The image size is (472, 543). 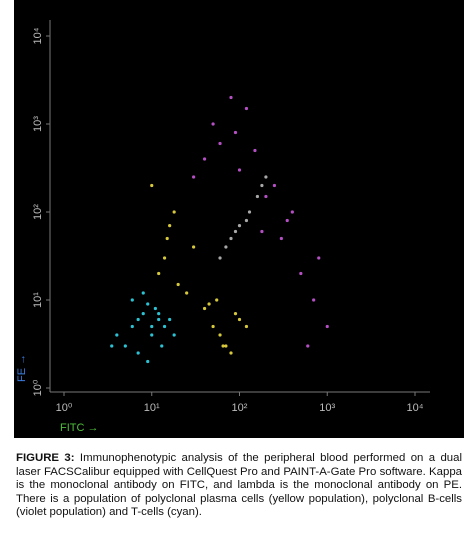 What do you see at coordinates (152, 408) in the screenshot?
I see `x-tick-label: 10¹` at bounding box center [152, 408].